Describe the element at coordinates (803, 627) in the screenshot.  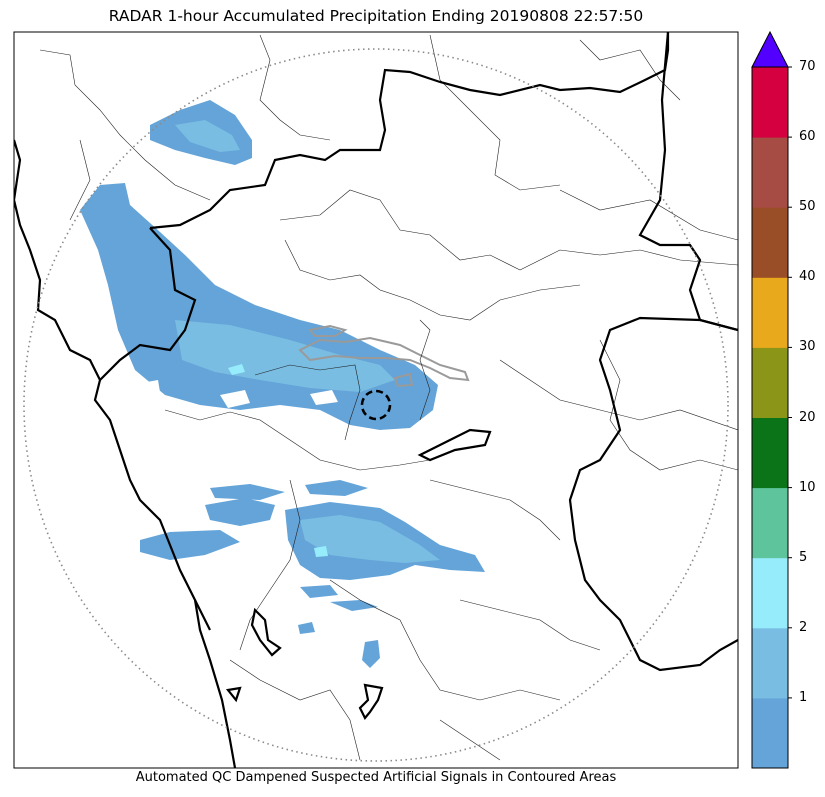
I see `colorbar-tick-label: 2` at that location.